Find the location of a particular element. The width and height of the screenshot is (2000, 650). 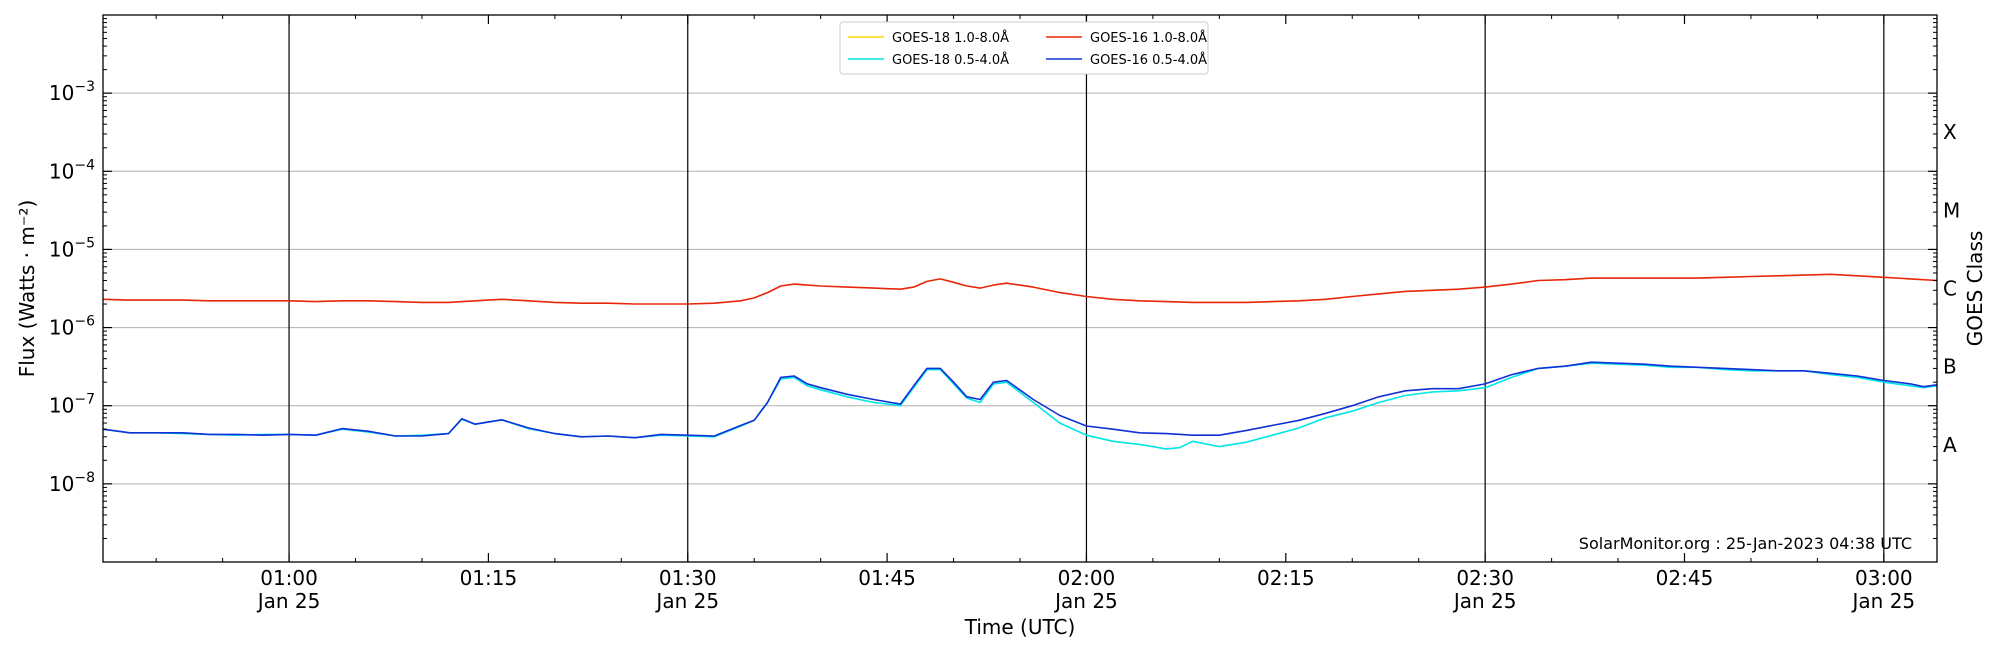

legend-box is located at coordinates (1024, 48).